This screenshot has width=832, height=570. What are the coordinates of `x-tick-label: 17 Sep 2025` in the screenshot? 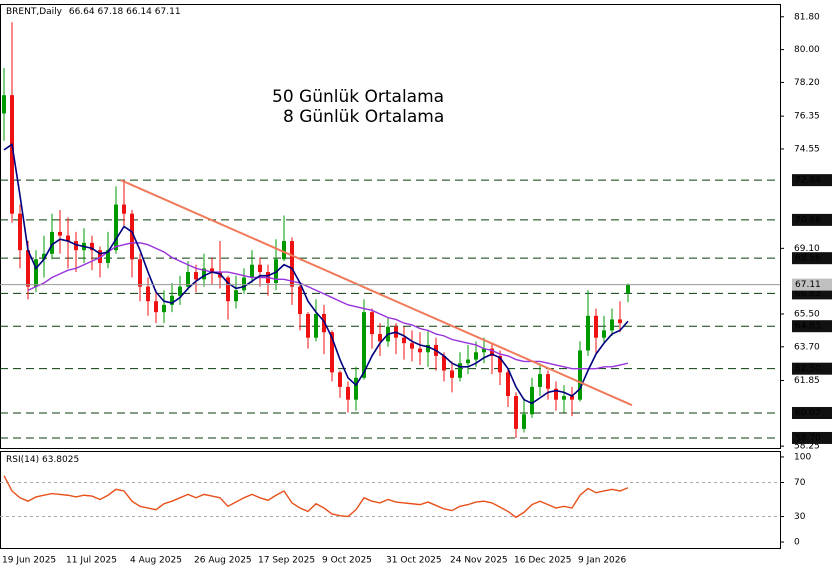 It's located at (286, 561).